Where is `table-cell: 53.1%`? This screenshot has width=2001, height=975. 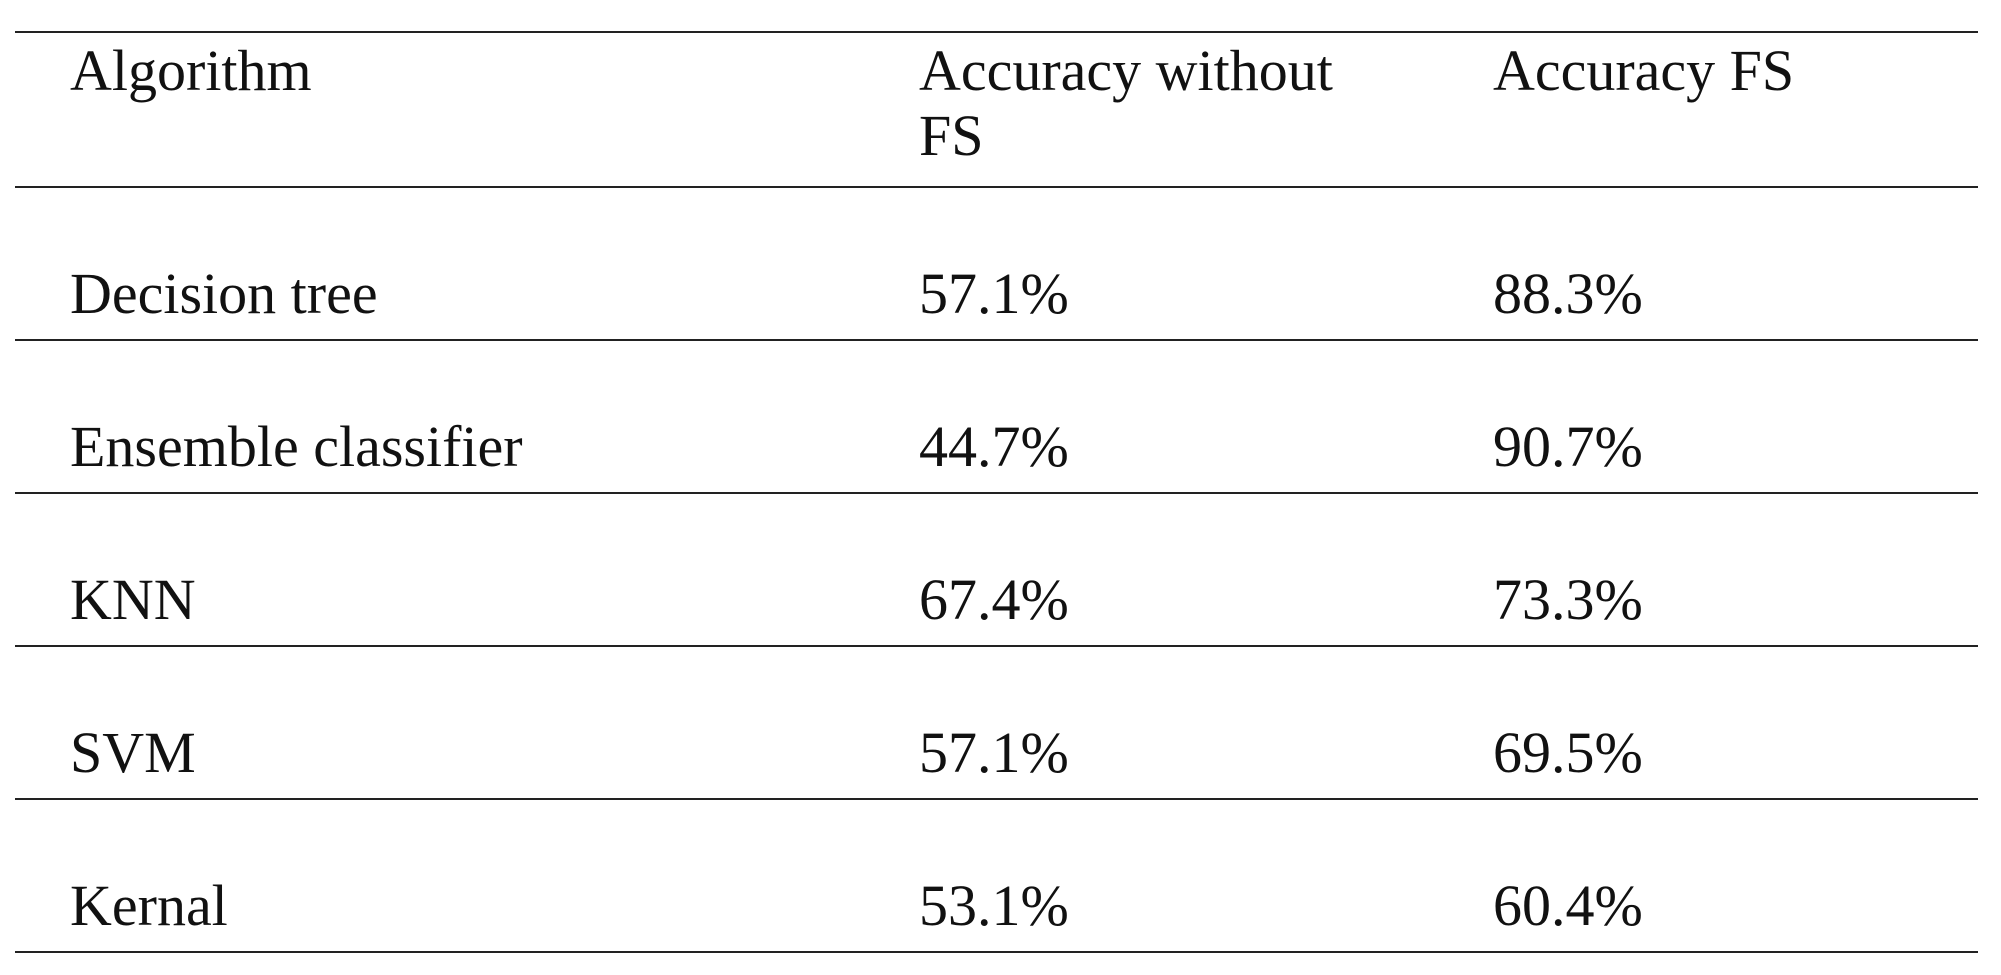 table-cell: 53.1% is located at coordinates (994, 906).